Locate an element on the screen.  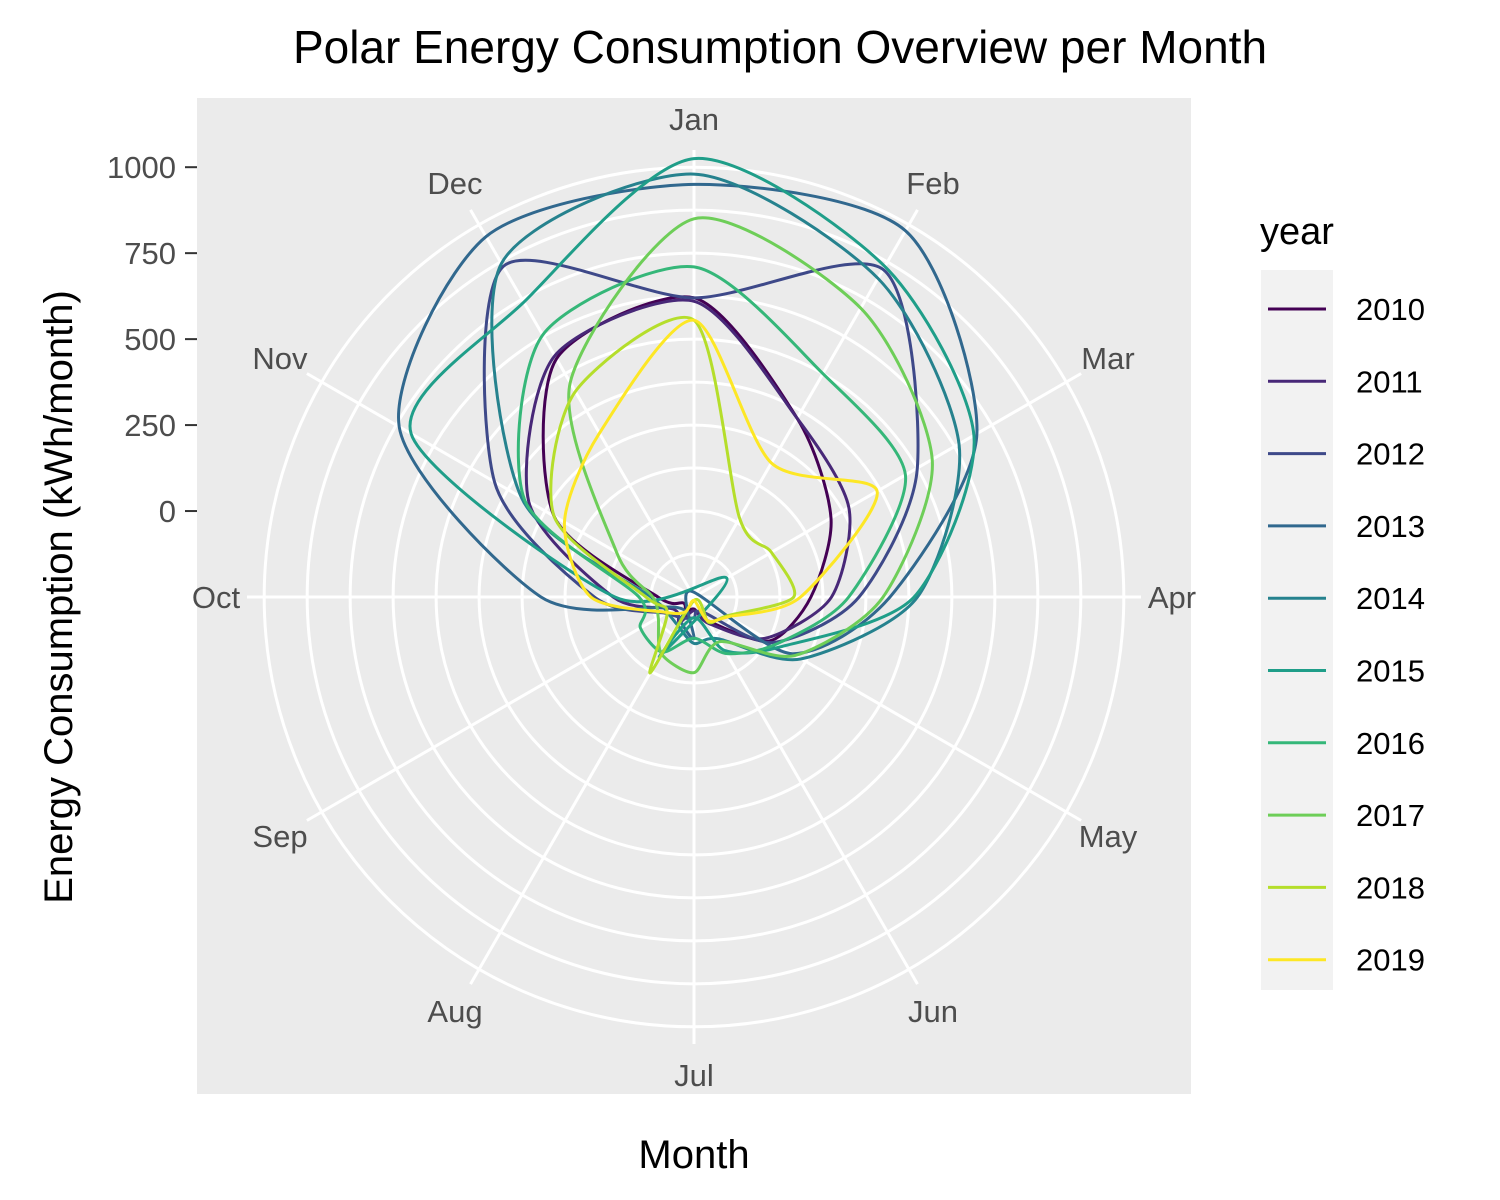
y-tick-label: 0 is located at coordinates (167, 511).